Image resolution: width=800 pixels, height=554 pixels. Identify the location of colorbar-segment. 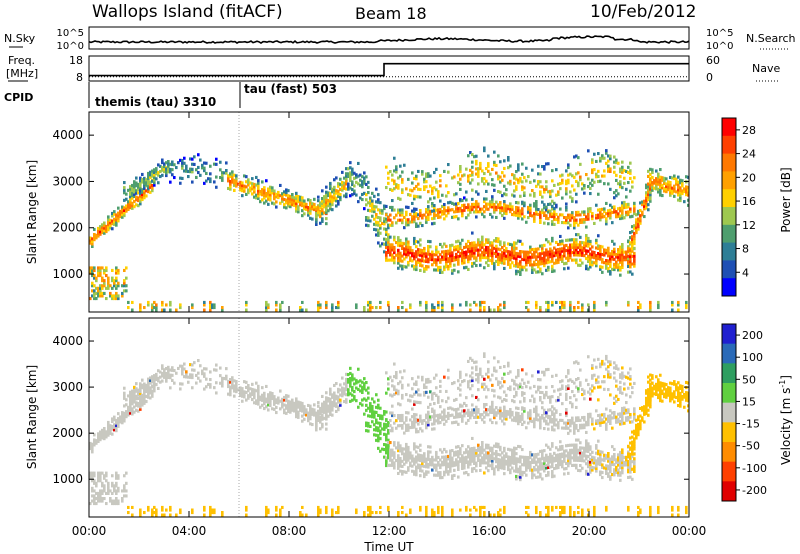
(729, 251).